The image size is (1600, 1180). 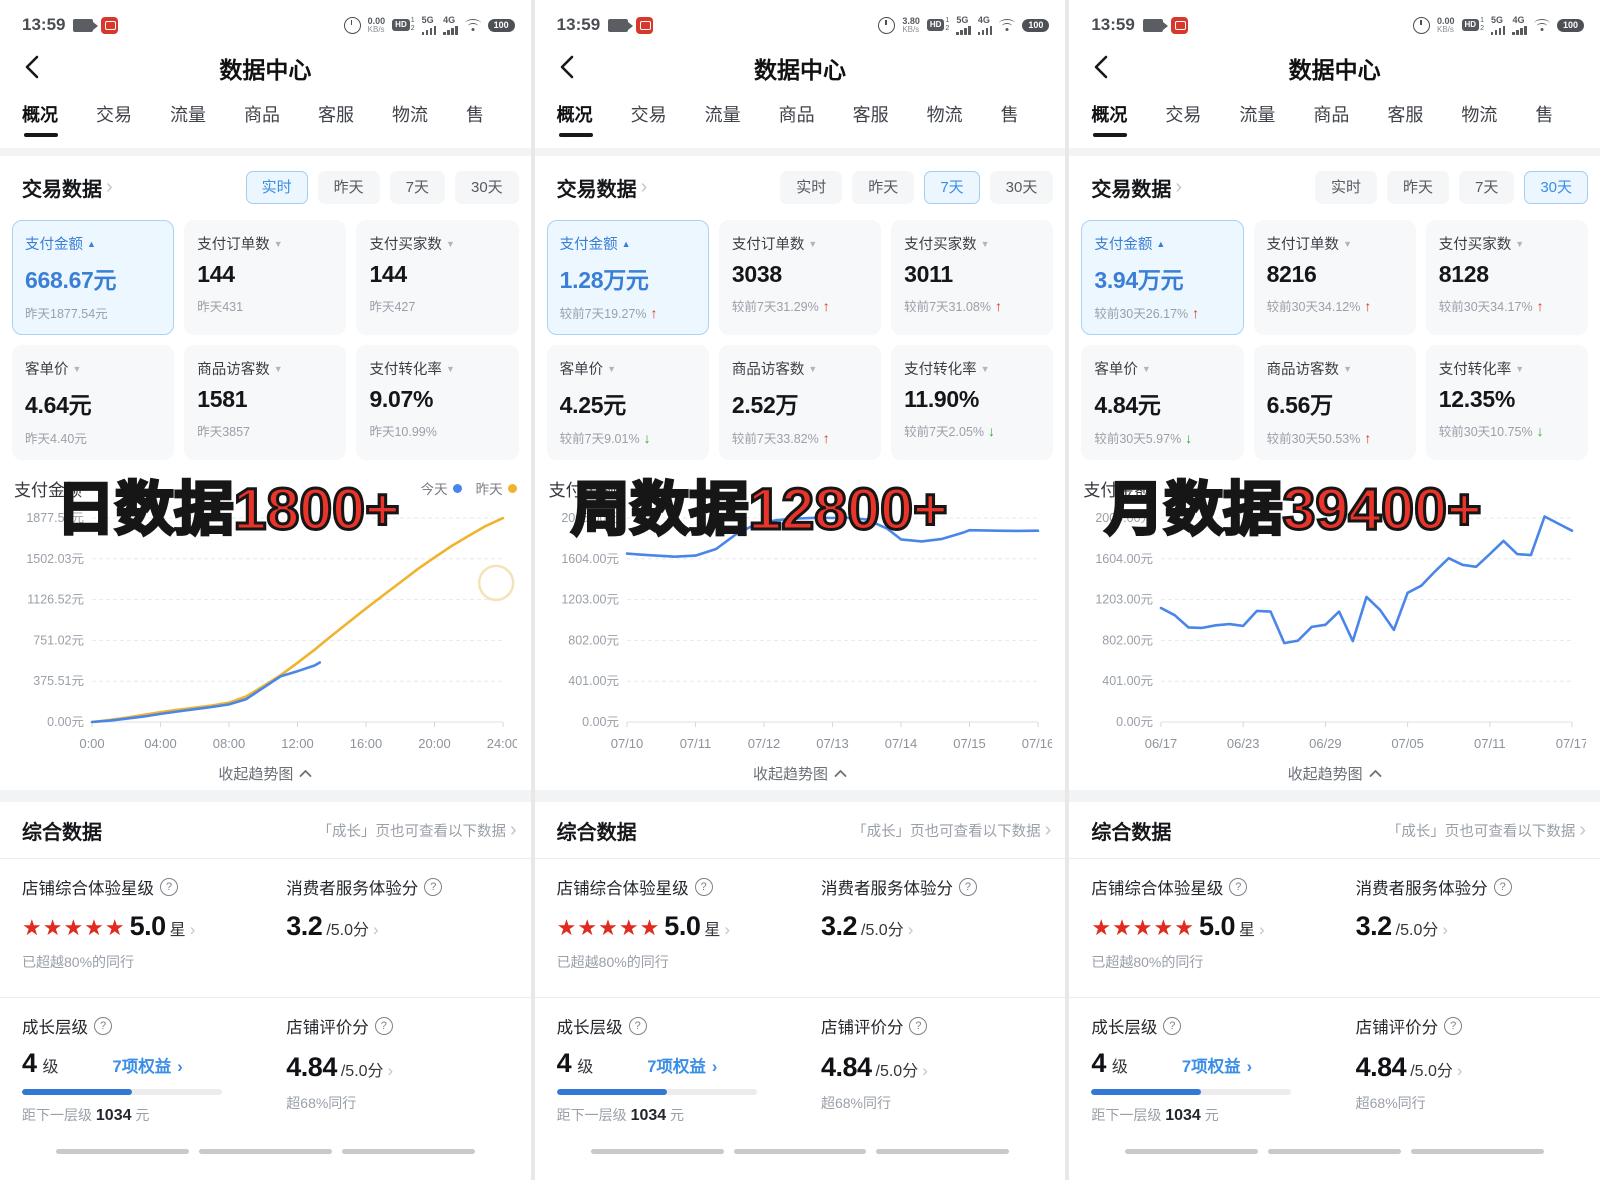 What do you see at coordinates (1334, 277) in the screenshot?
I see `card-pay-orders: 支付订单数 ▼ 8216 较前30天34.12% ↑` at bounding box center [1334, 277].